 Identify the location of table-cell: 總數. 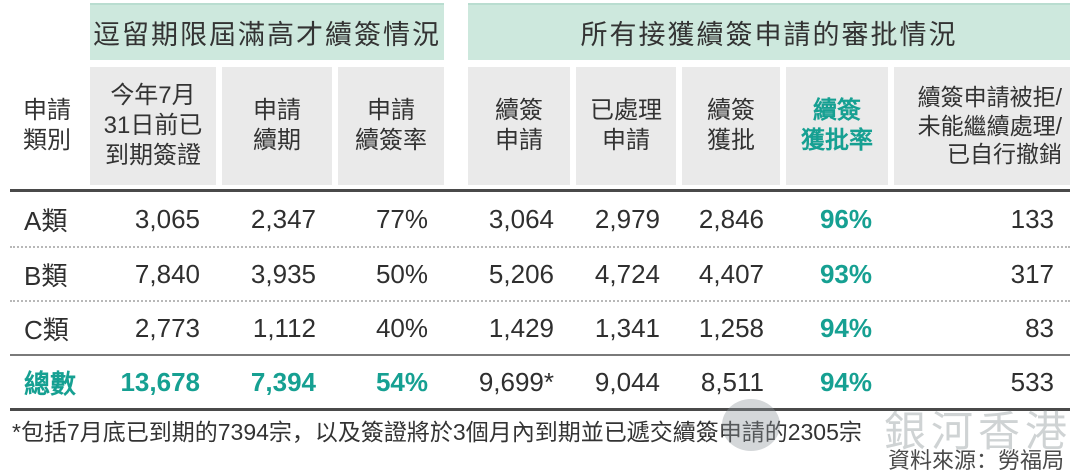
(50, 383).